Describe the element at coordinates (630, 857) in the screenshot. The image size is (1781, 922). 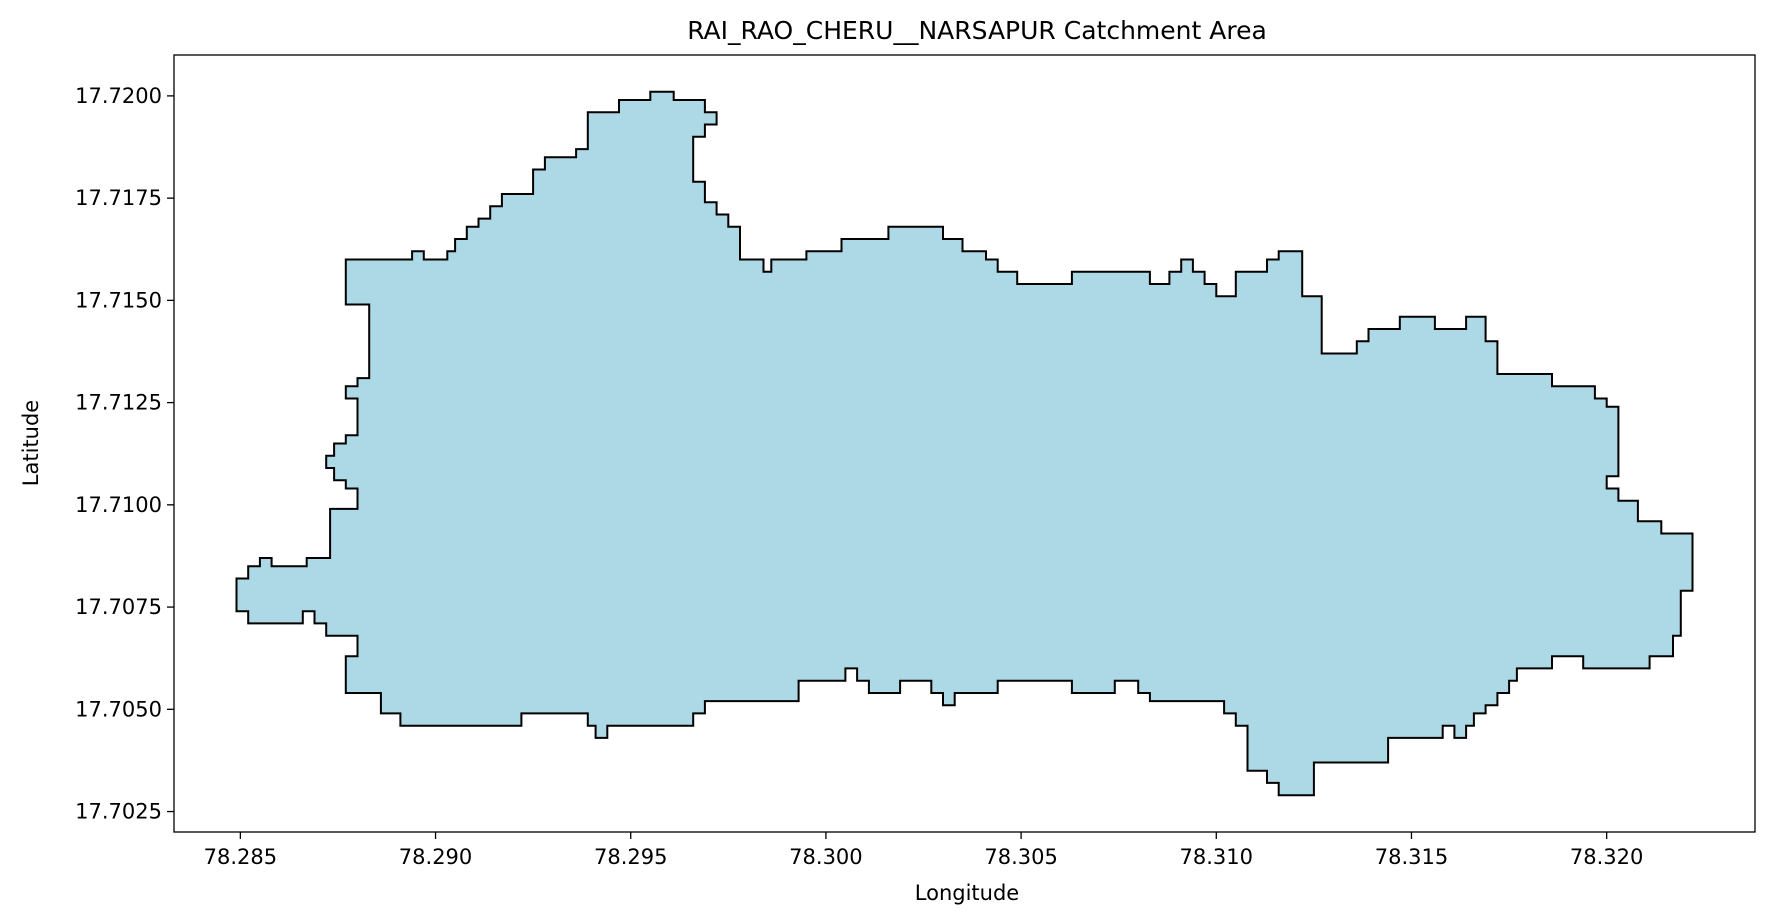
I see `x-tick-label: 78.295` at that location.